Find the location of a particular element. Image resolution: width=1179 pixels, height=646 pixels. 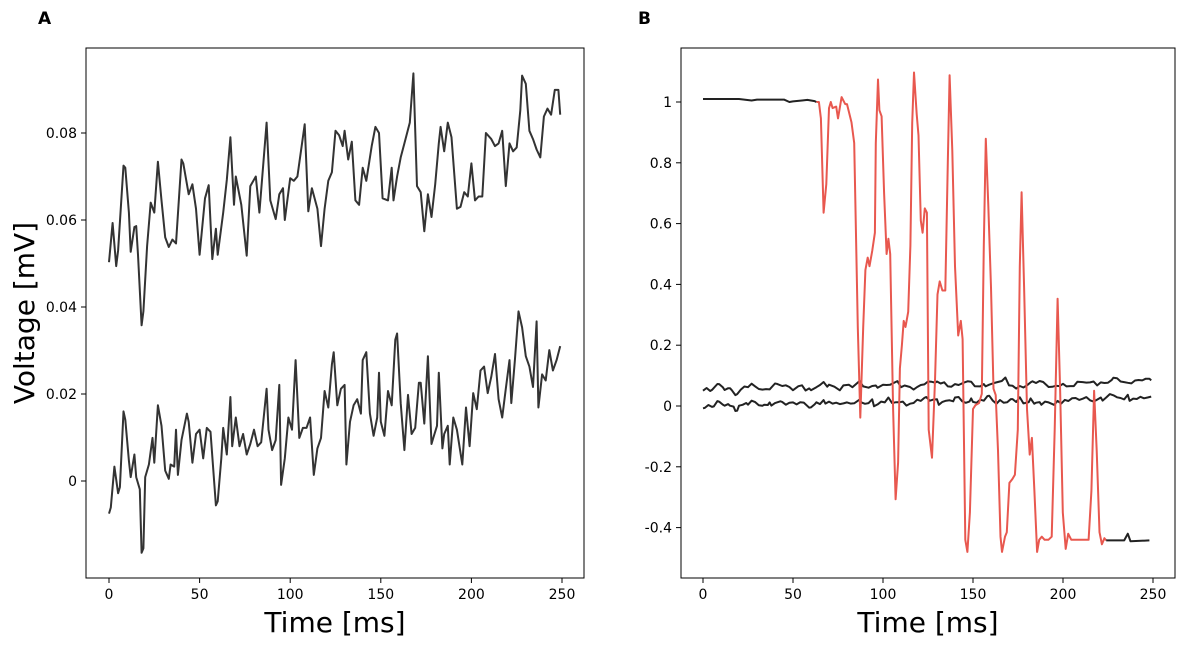

panel-b-y-ticks: -0.4 -0.2 0 0.2 0.4 0.6 0.8 1 is located at coordinates (663, 316).